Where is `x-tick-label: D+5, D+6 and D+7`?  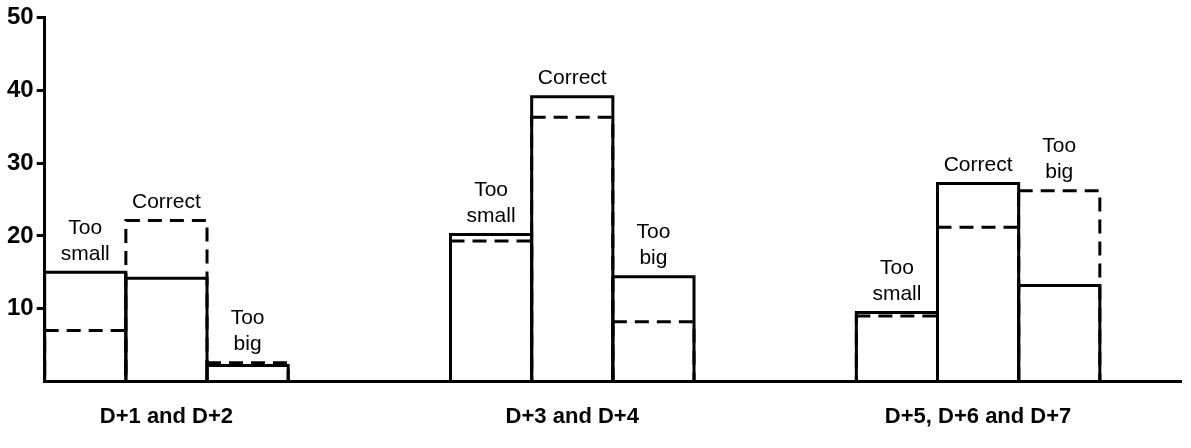 x-tick-label: D+5, D+6 and D+7 is located at coordinates (978, 415).